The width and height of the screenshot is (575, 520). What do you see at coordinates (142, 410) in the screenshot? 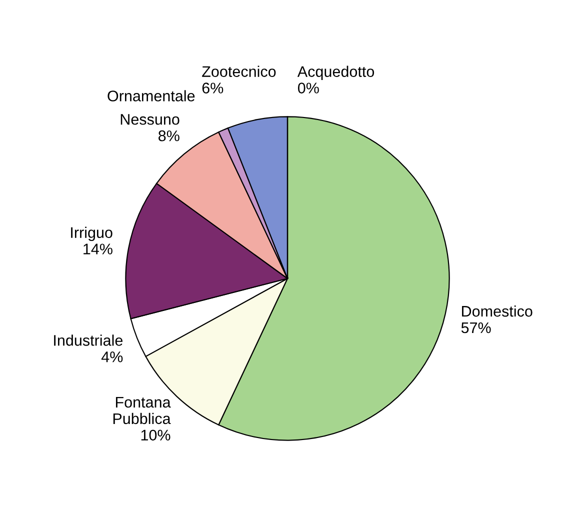
I see `slice-label: Fontana Pubblica` at bounding box center [142, 410].